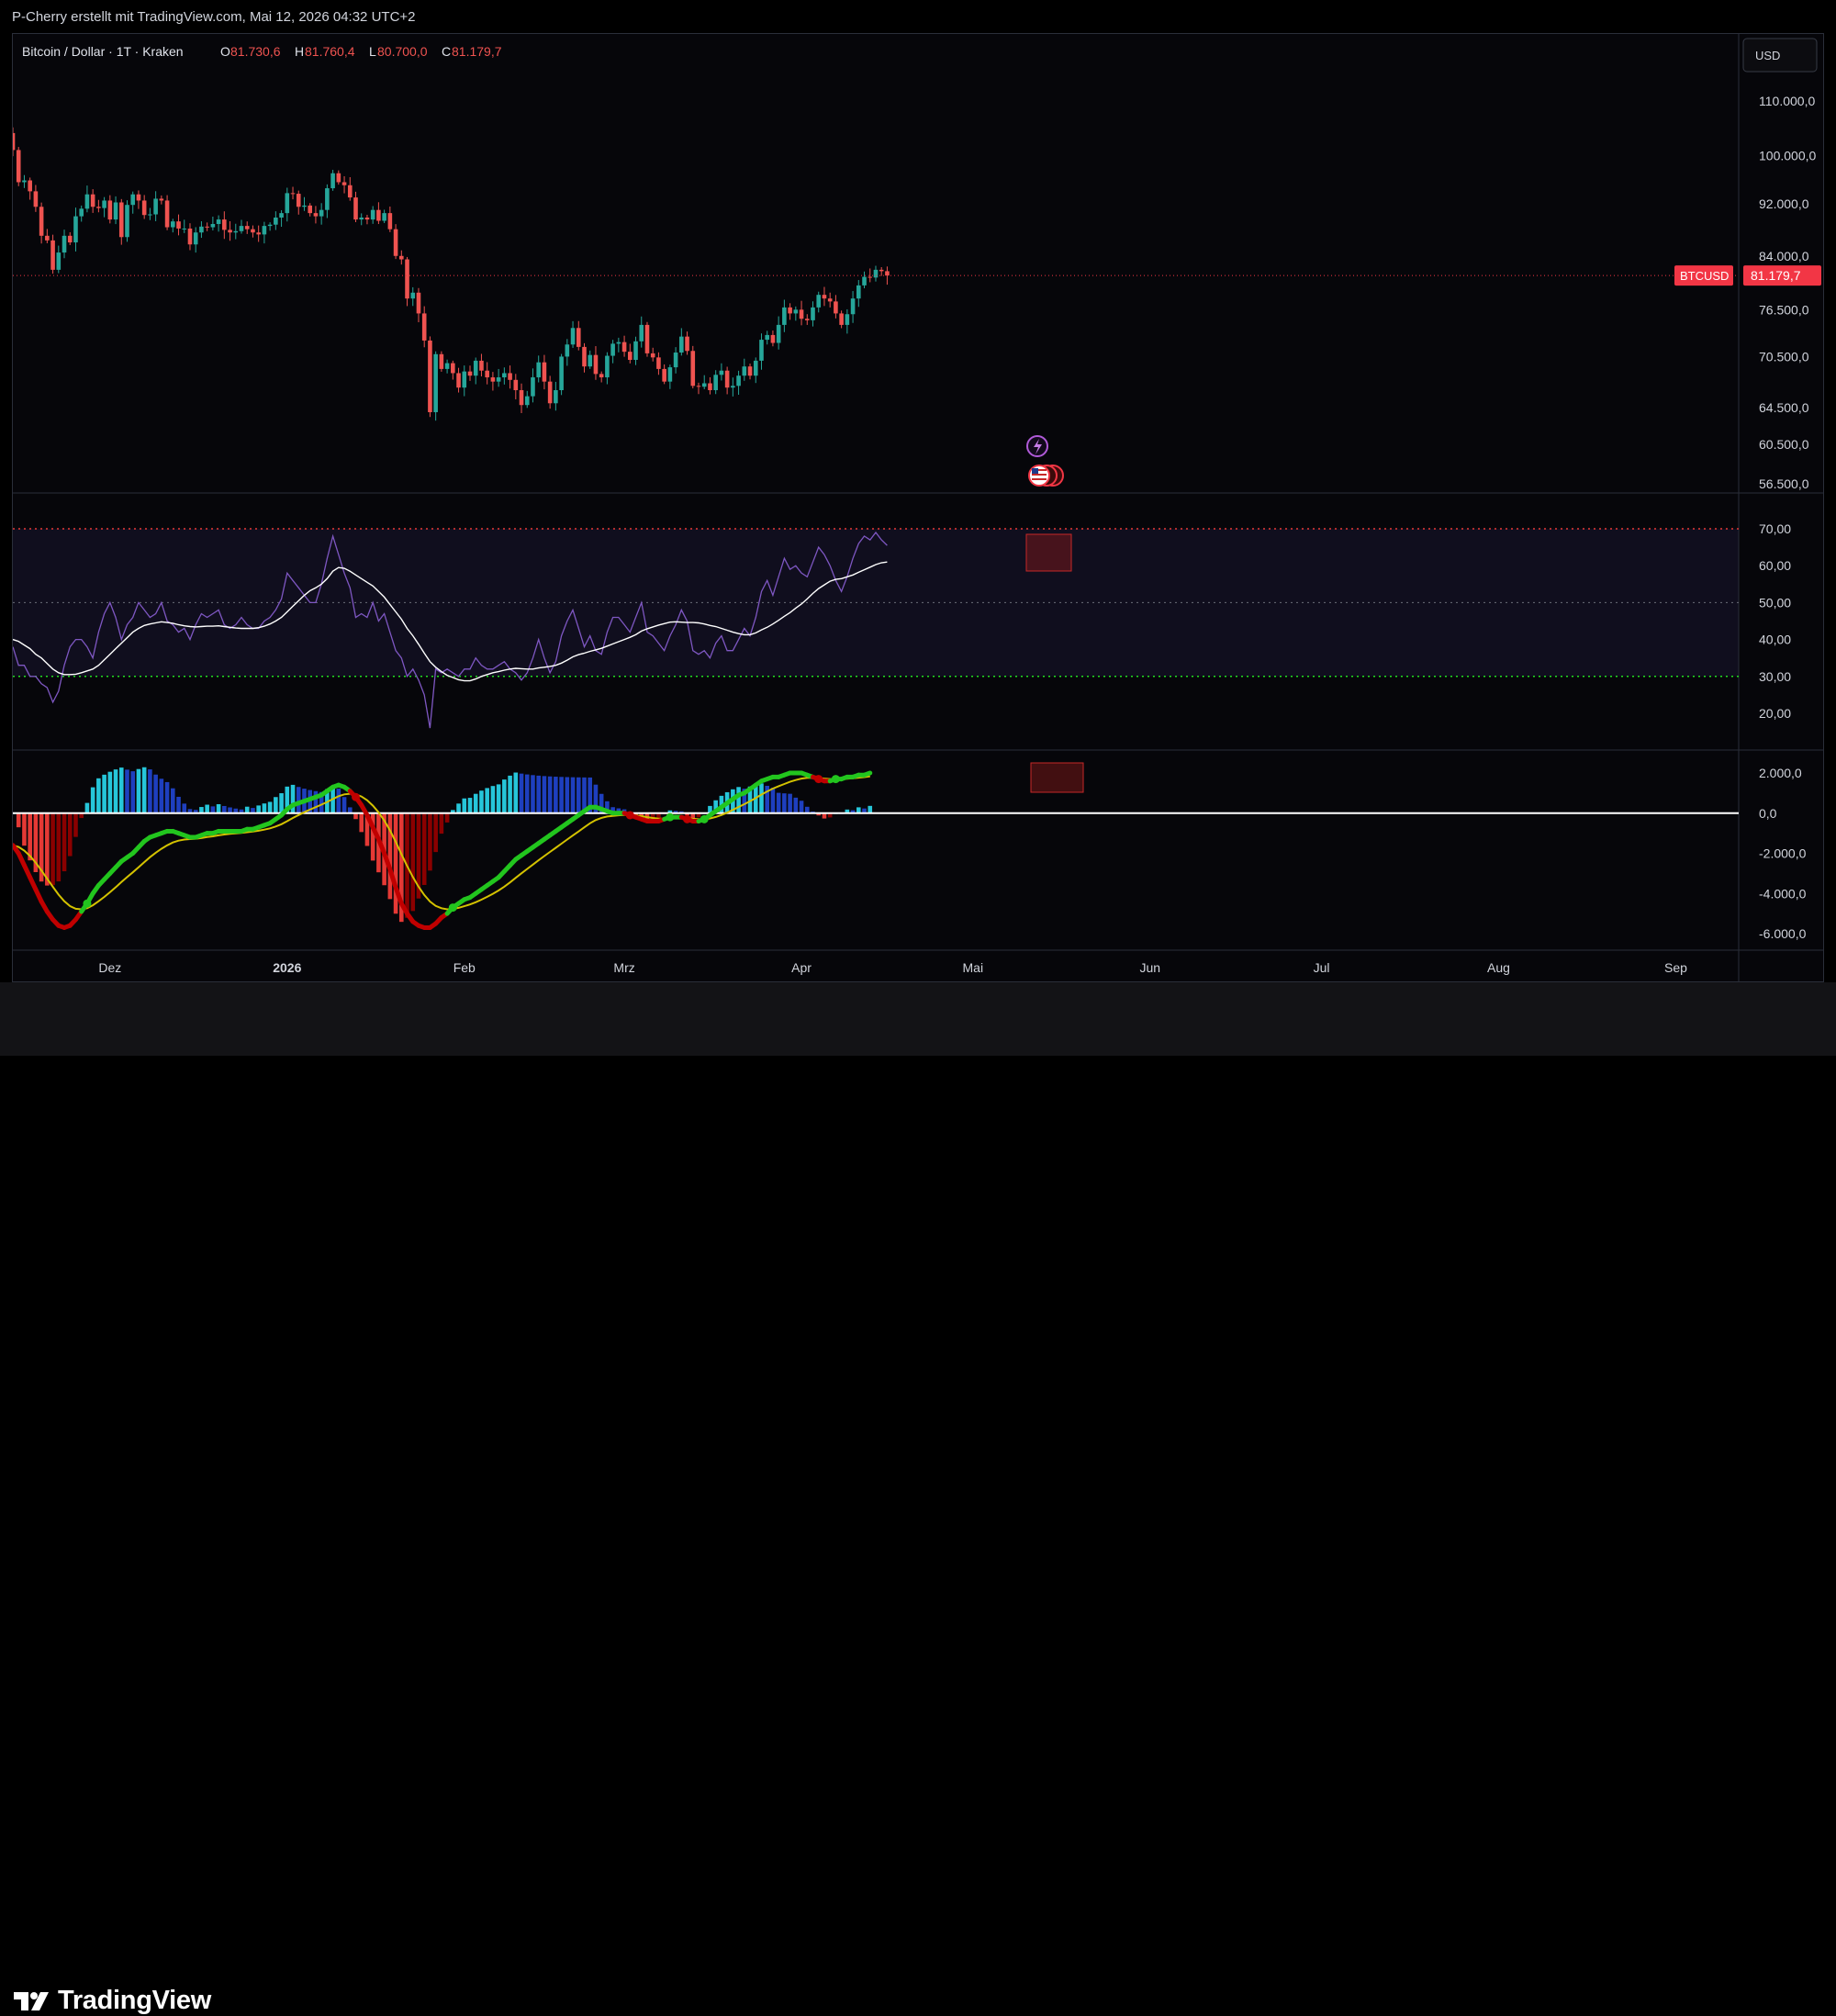 The height and width of the screenshot is (2016, 1836). What do you see at coordinates (623, 967) in the screenshot?
I see `time-tick-label: Mrz` at bounding box center [623, 967].